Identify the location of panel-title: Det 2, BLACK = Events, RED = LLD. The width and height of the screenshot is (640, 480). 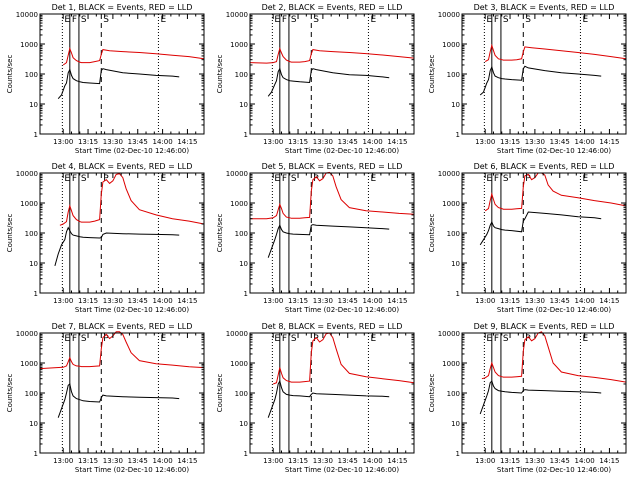
(332, 7).